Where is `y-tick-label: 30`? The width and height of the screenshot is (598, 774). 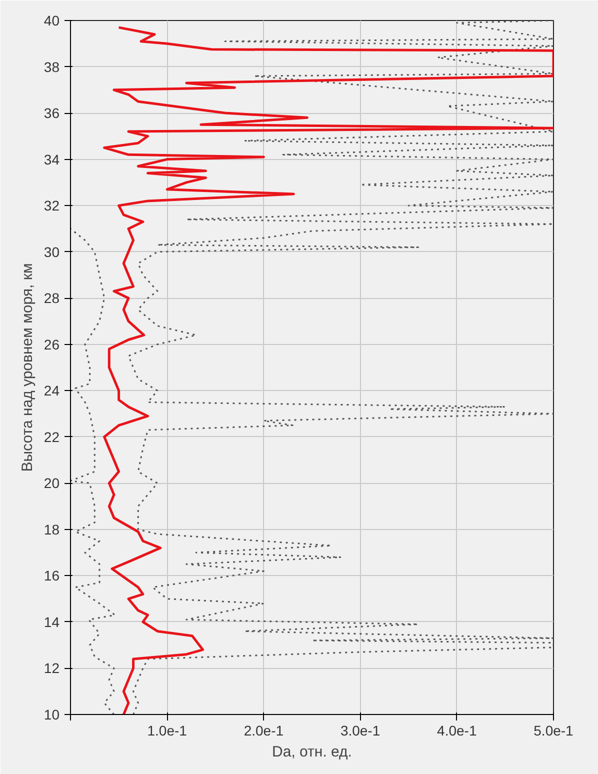
y-tick-label: 30 is located at coordinates (52, 252).